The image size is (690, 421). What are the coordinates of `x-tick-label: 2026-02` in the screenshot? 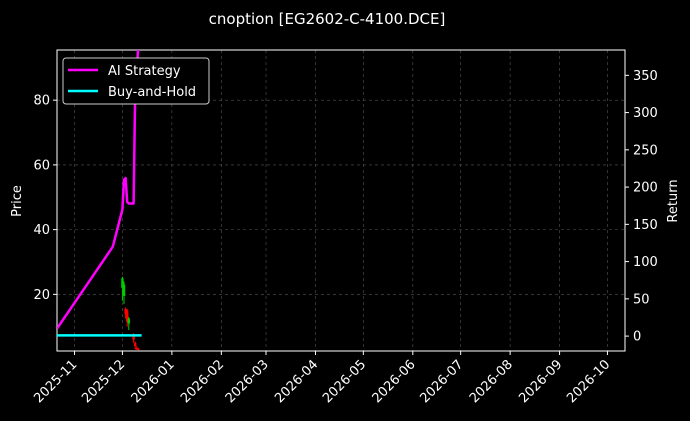 It's located at (202, 381).